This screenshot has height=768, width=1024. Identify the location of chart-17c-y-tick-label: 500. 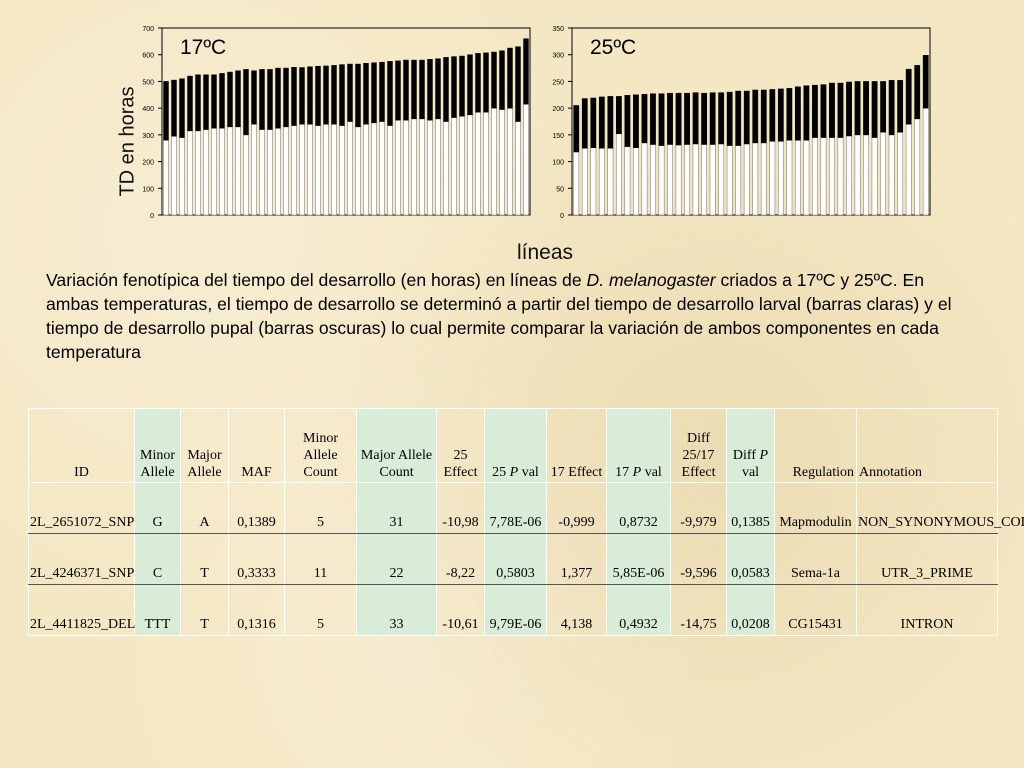
(148, 82).